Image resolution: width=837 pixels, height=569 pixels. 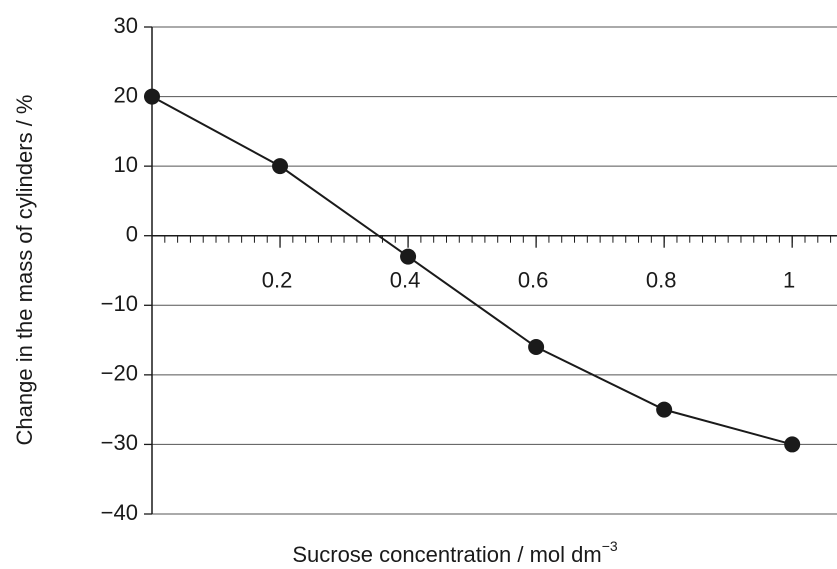 What do you see at coordinates (277, 280) in the screenshot?
I see `x-tick-label: 0.2` at bounding box center [277, 280].